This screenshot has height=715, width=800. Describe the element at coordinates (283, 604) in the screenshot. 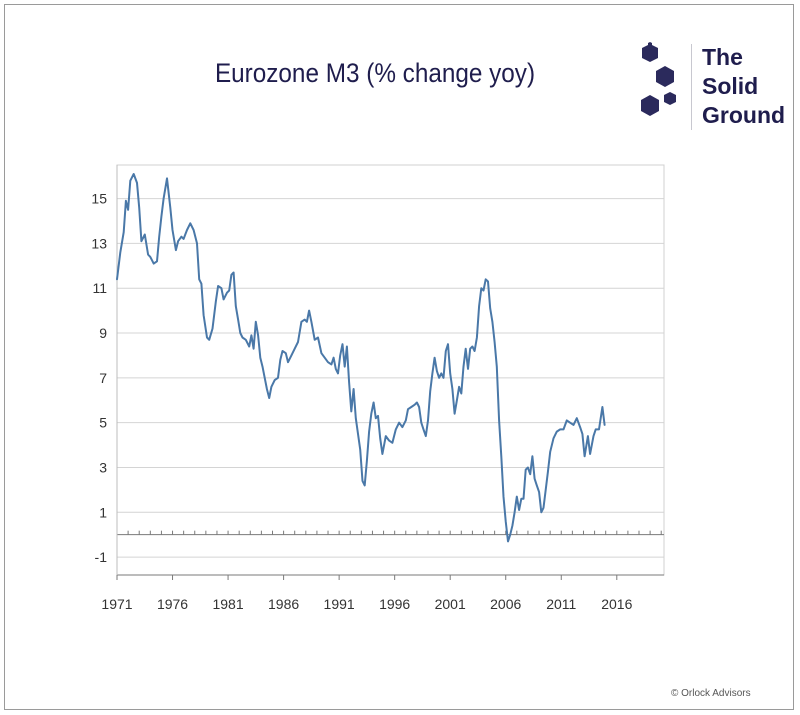

I see `x-tick-label: 1986` at that location.